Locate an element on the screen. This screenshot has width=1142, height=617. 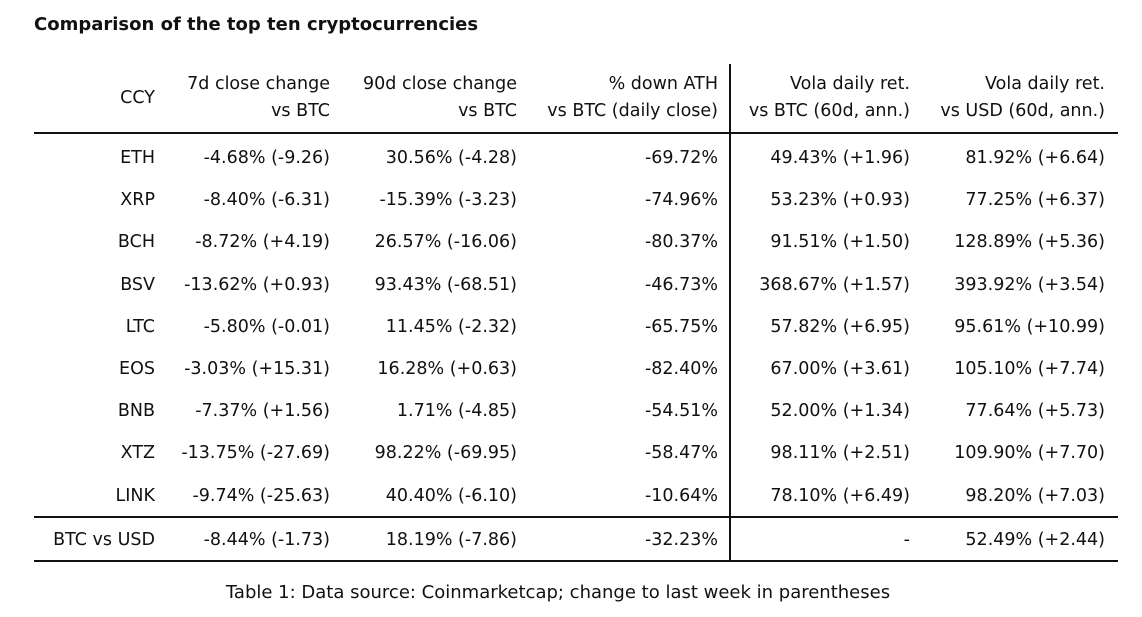
table-cell-down-ath: -46.73% is located at coordinates (681, 284).